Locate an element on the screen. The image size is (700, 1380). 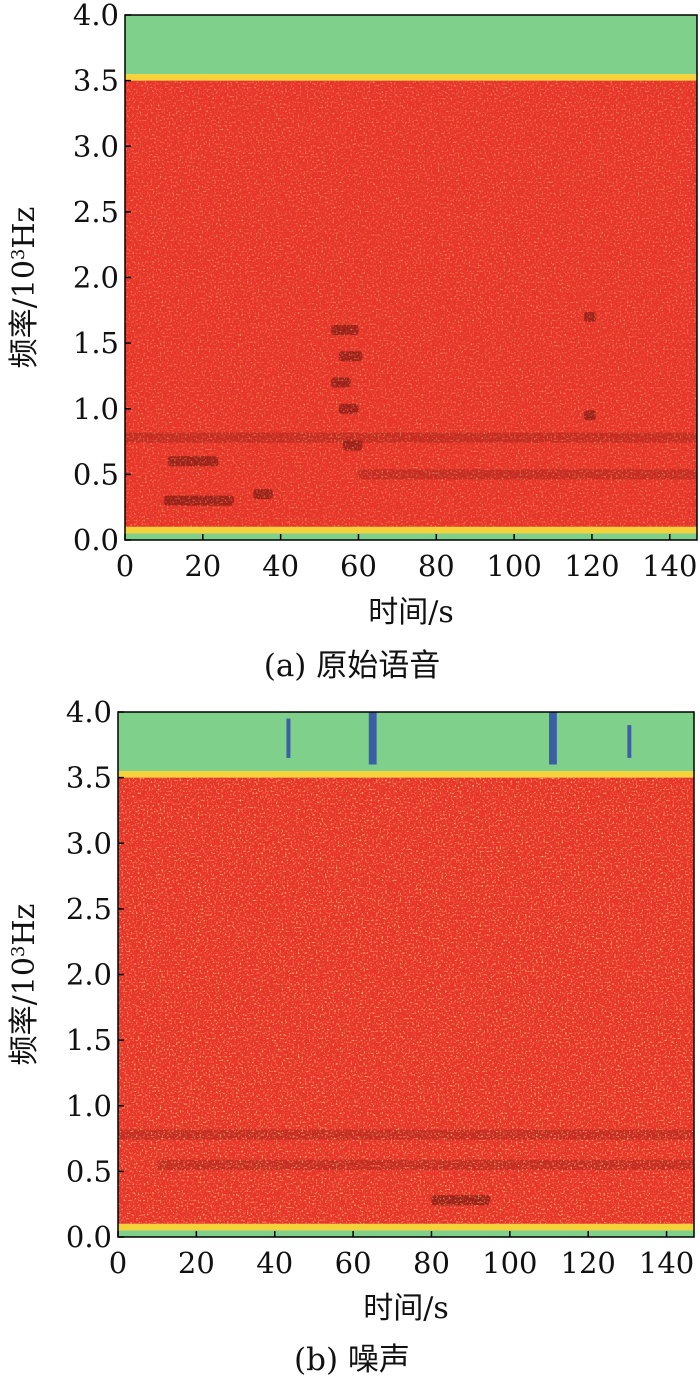
y-tick-label-a-7: 3.5 is located at coordinates (96, 81).